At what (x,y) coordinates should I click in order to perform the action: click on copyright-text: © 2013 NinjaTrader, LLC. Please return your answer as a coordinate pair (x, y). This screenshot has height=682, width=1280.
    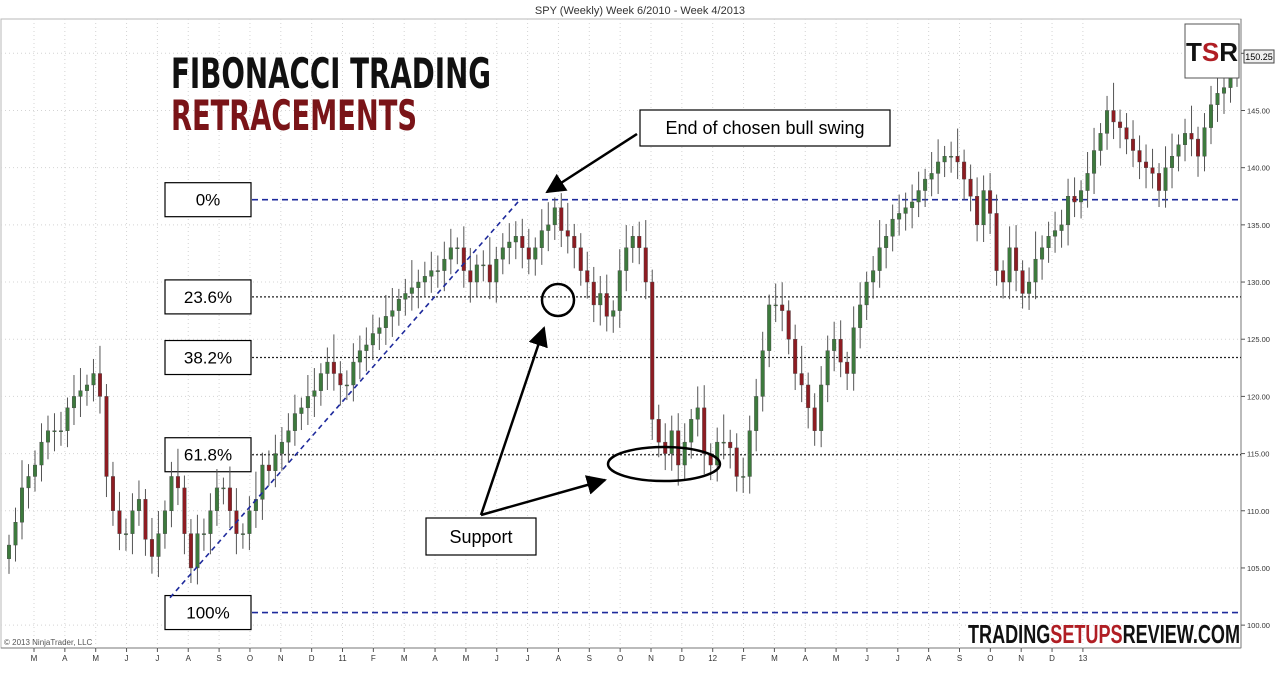
    Looking at the image, I should click on (48, 642).